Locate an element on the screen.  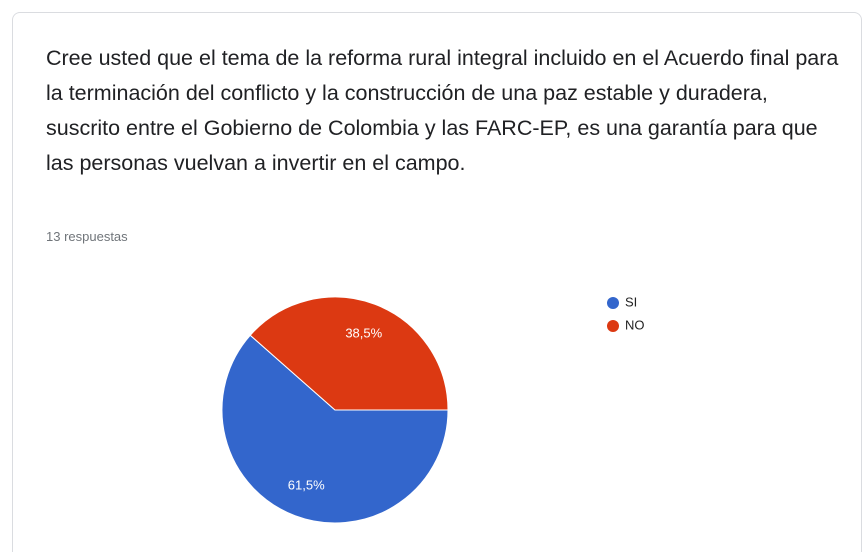
response-count: 13 respuestas is located at coordinates (87, 236).